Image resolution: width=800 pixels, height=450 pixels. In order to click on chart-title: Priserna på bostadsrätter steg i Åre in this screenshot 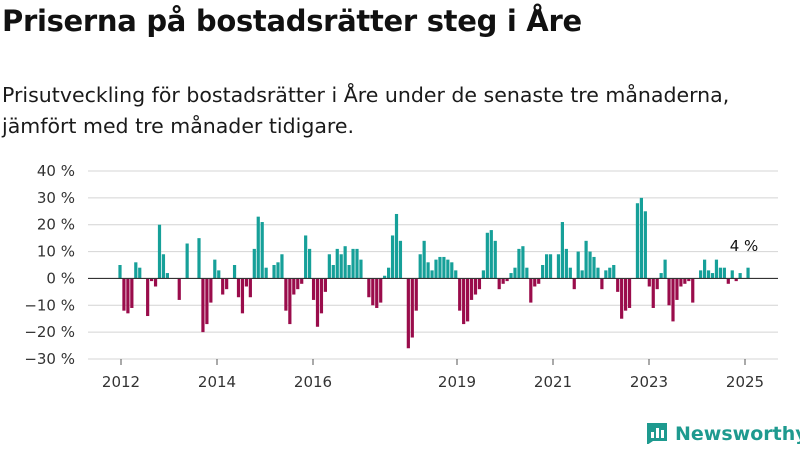, I will do `click(292, 21)`.